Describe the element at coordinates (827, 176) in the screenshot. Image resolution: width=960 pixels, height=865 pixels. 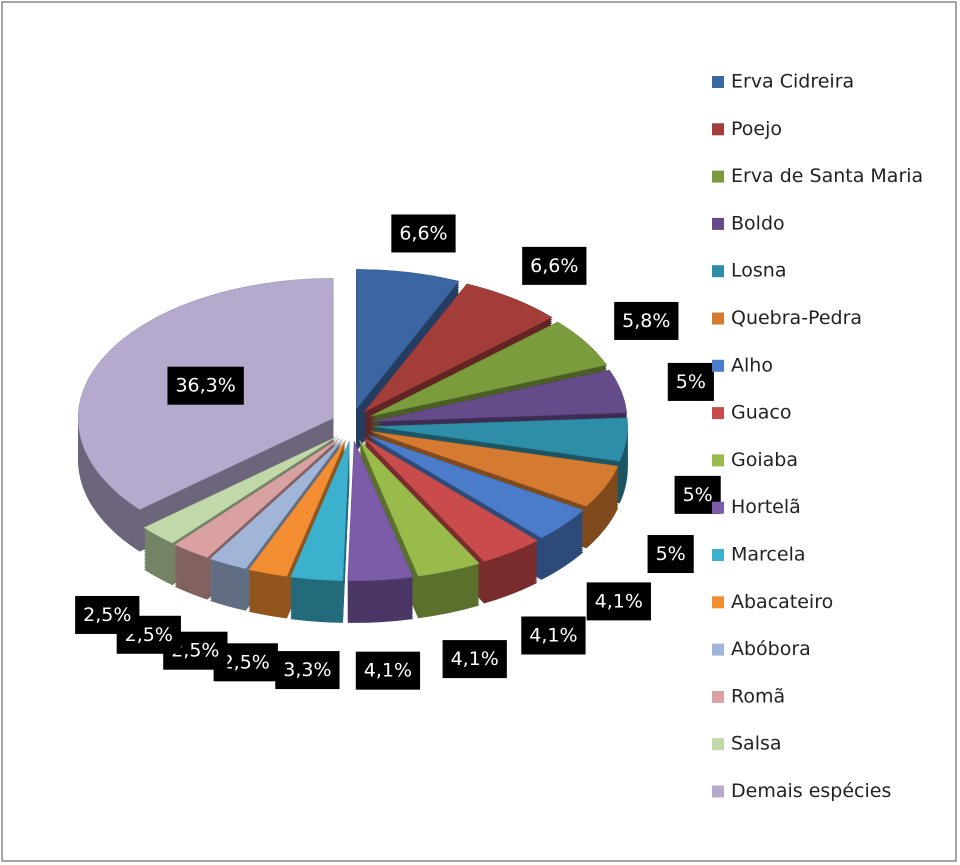
I see `legend-label: Erva de Santa Maria` at that location.